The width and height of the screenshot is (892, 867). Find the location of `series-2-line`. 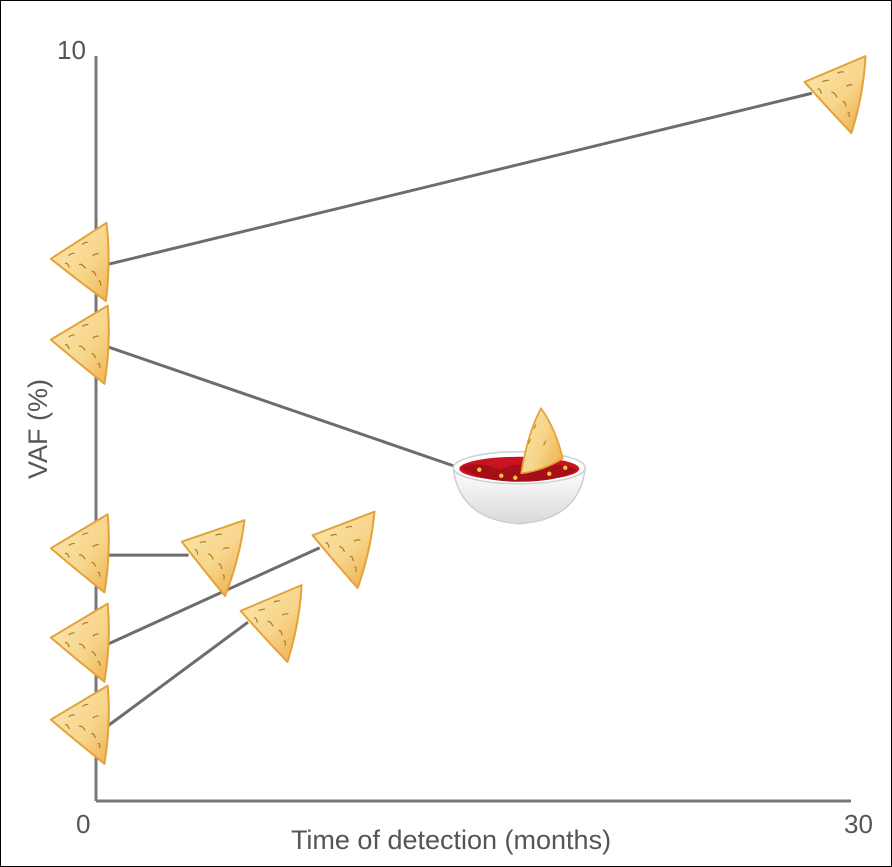

series-2-line is located at coordinates (280, 406).